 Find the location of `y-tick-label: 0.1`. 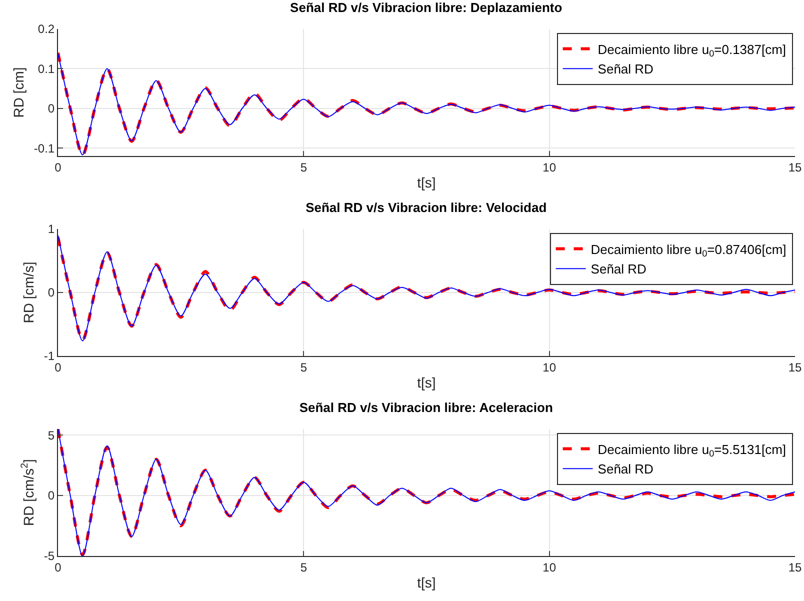

y-tick-label: 0.1 is located at coordinates (46, 69).